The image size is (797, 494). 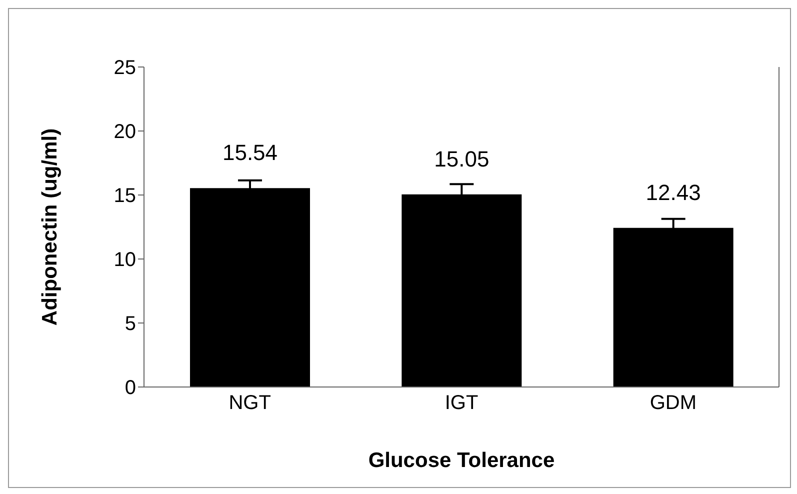 What do you see at coordinates (125, 132) in the screenshot?
I see `y-tick-label: 20` at bounding box center [125, 132].